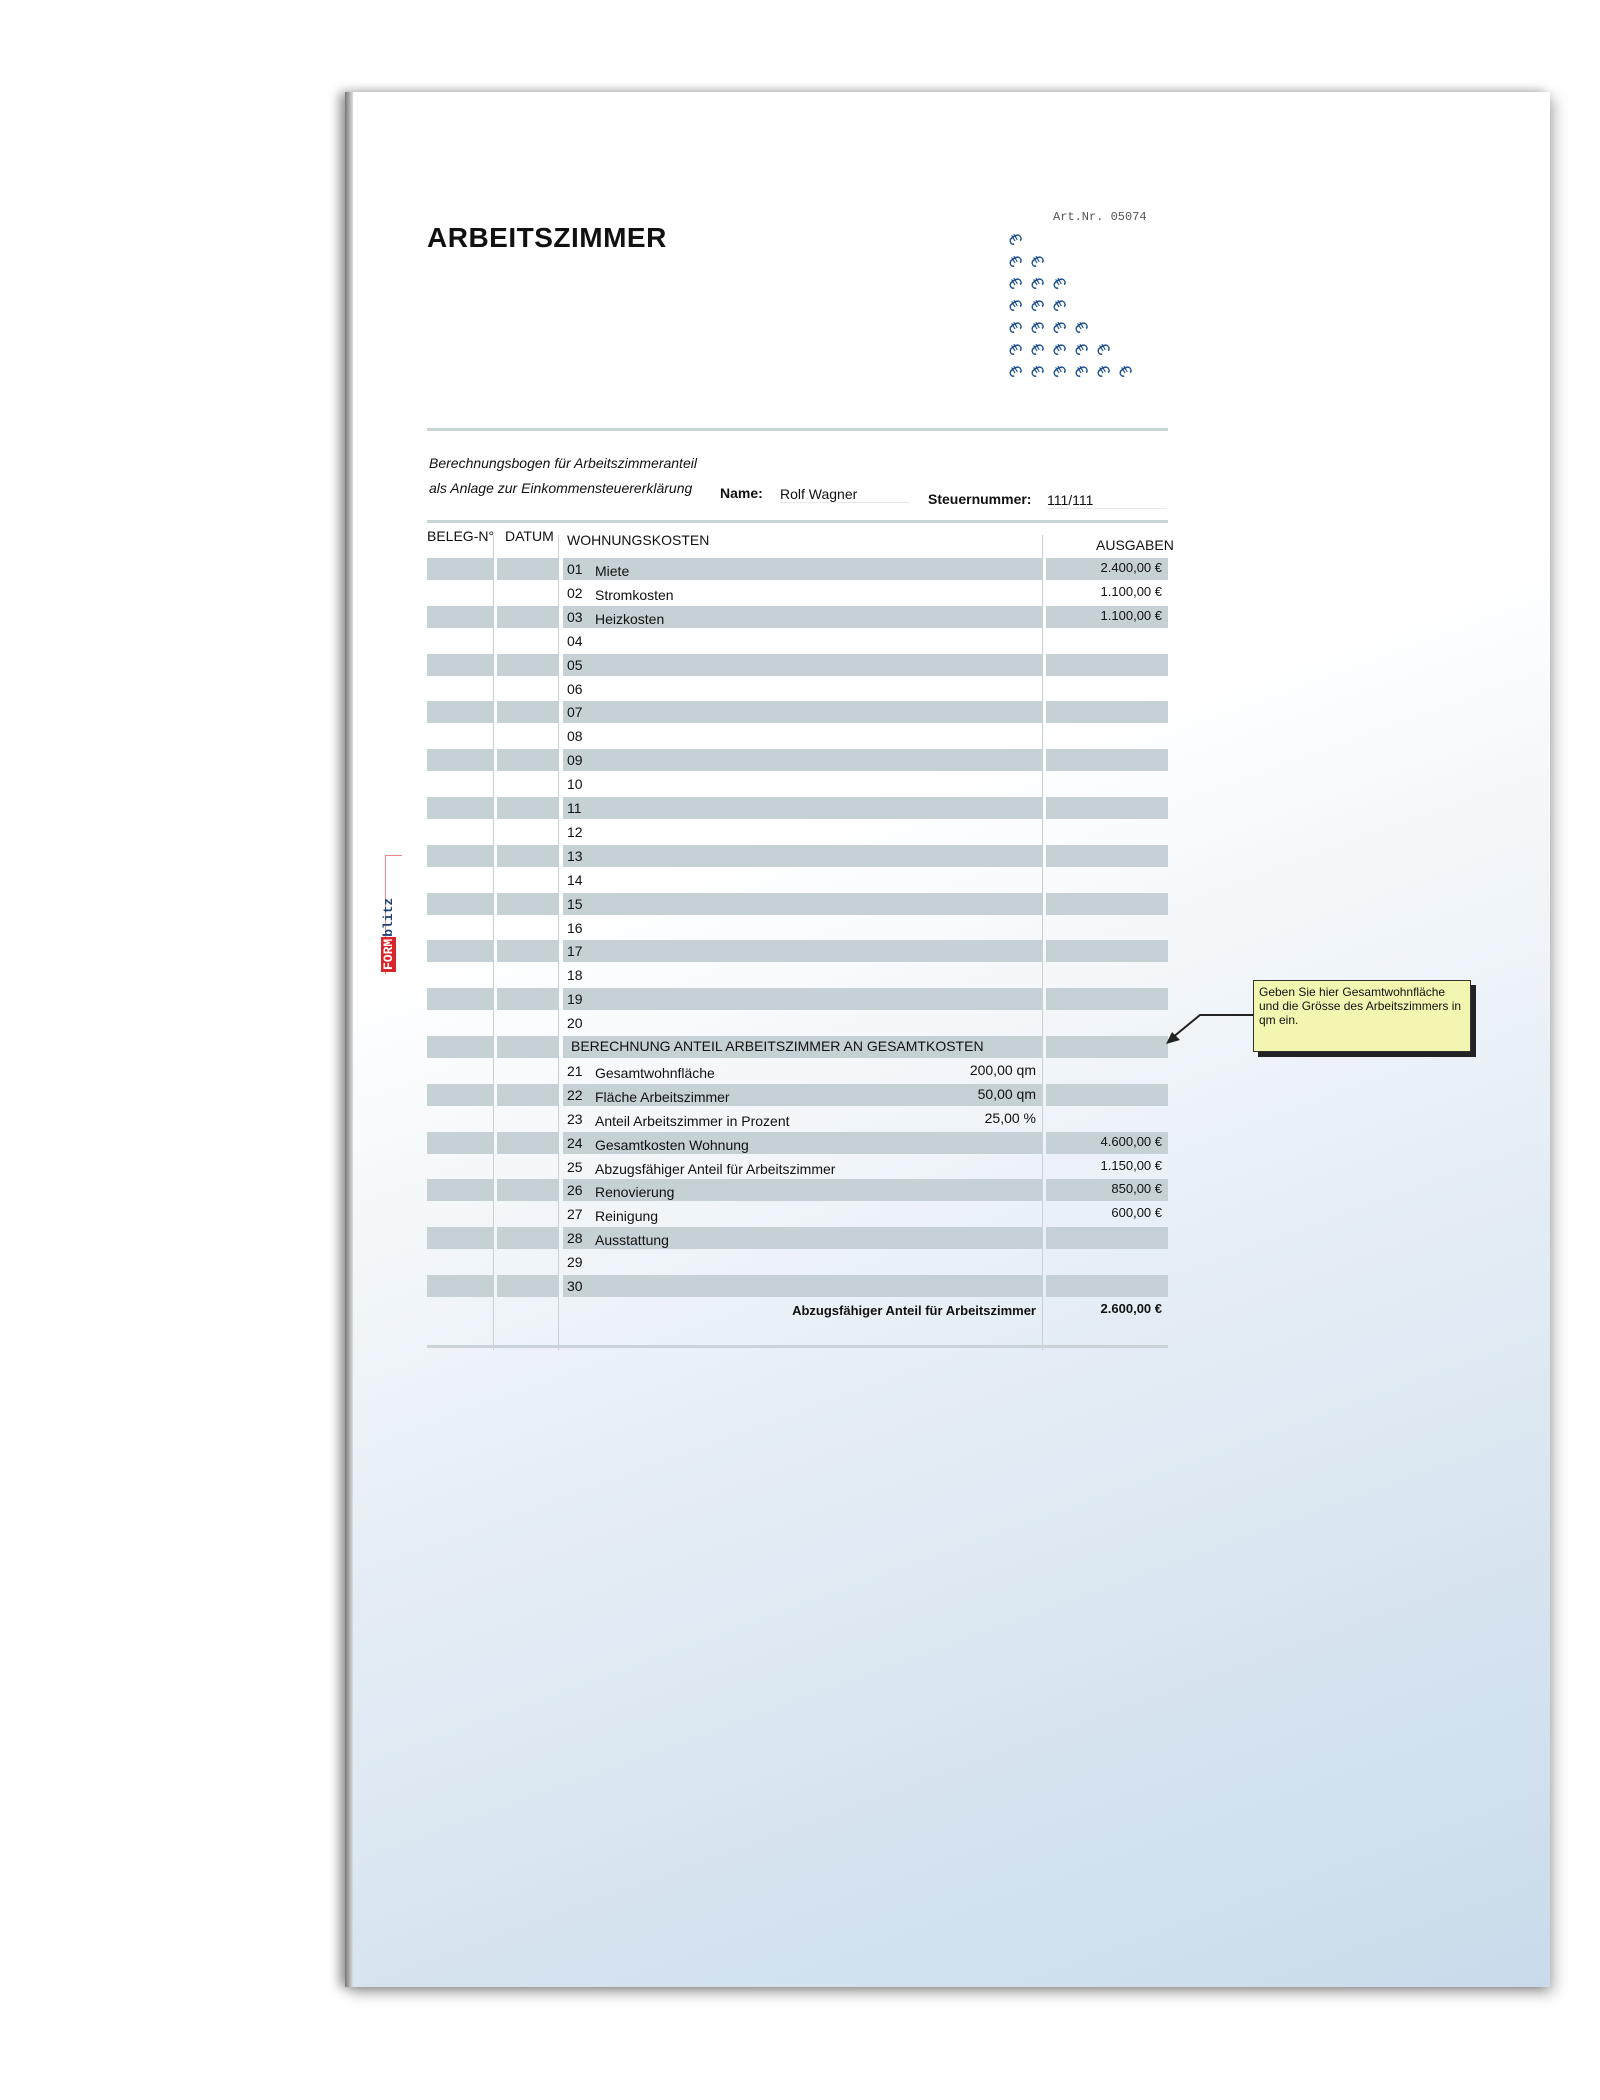 This screenshot has height=2100, width=1600. I want to click on tax-number-field: 111/111, so click(1107, 500).